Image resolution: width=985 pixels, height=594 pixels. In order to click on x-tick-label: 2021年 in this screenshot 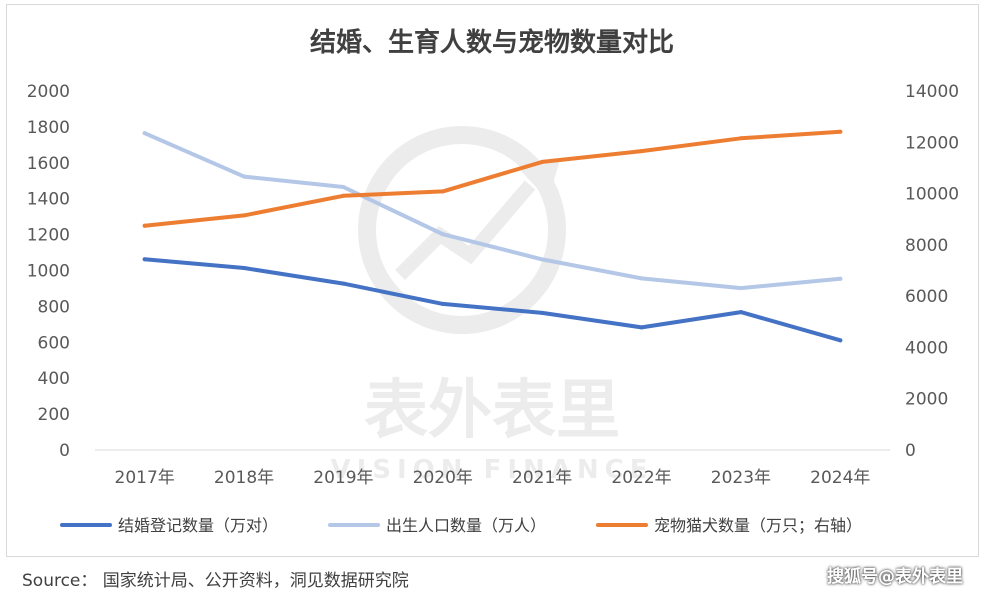, I will do `click(542, 478)`.